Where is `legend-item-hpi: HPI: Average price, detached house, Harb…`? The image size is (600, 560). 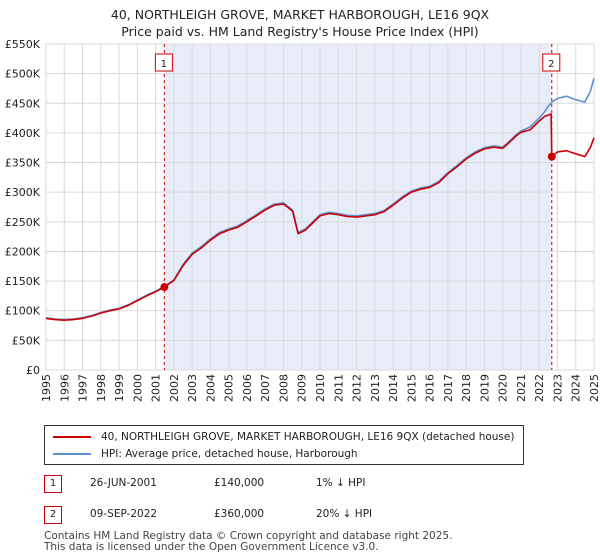
legend-item-hpi: HPI: Average price, detached house, Harb… is located at coordinates (205, 454).